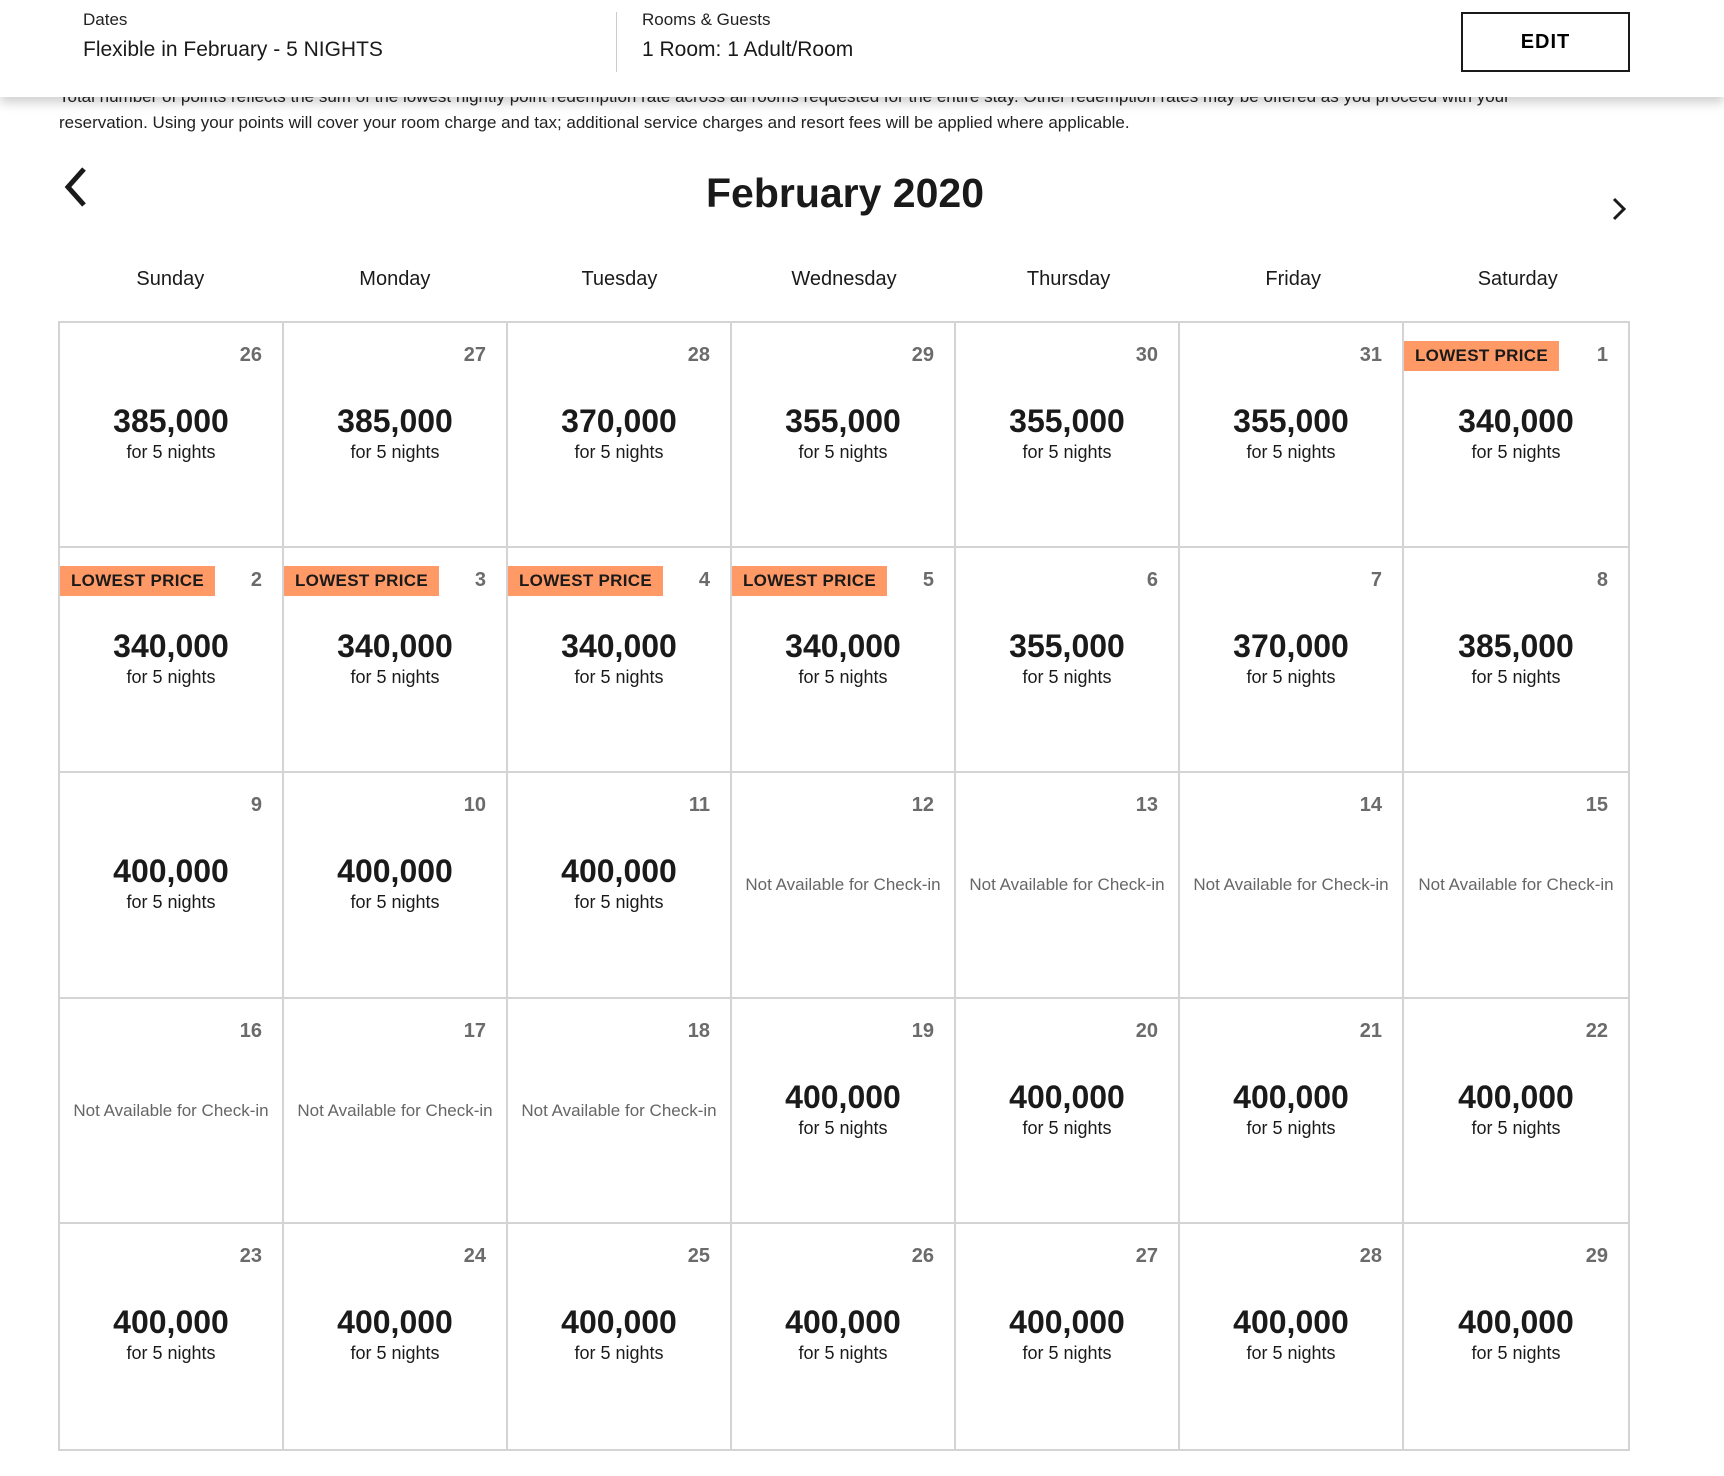 This screenshot has height=1476, width=1724. Describe the element at coordinates (170, 279) in the screenshot. I see `weekday-sunday: Sunday` at that location.